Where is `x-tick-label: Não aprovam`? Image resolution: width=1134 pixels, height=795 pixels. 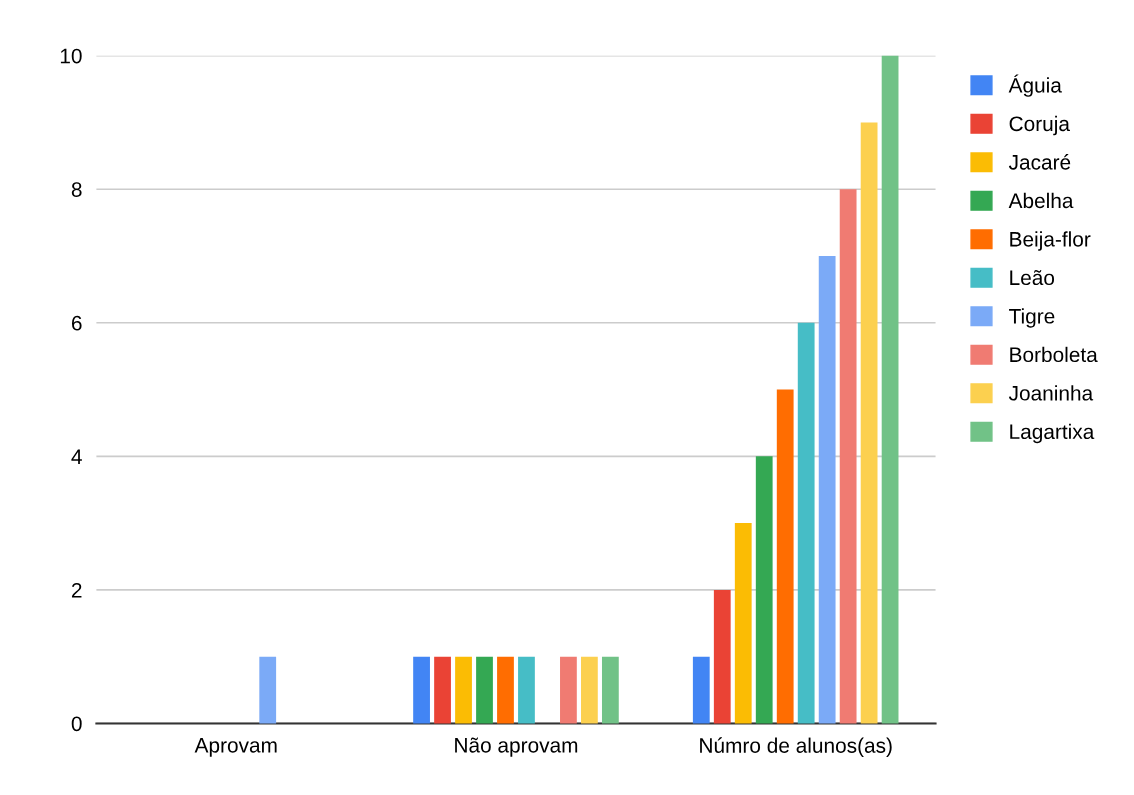 x-tick-label: Não aprovam is located at coordinates (516, 747).